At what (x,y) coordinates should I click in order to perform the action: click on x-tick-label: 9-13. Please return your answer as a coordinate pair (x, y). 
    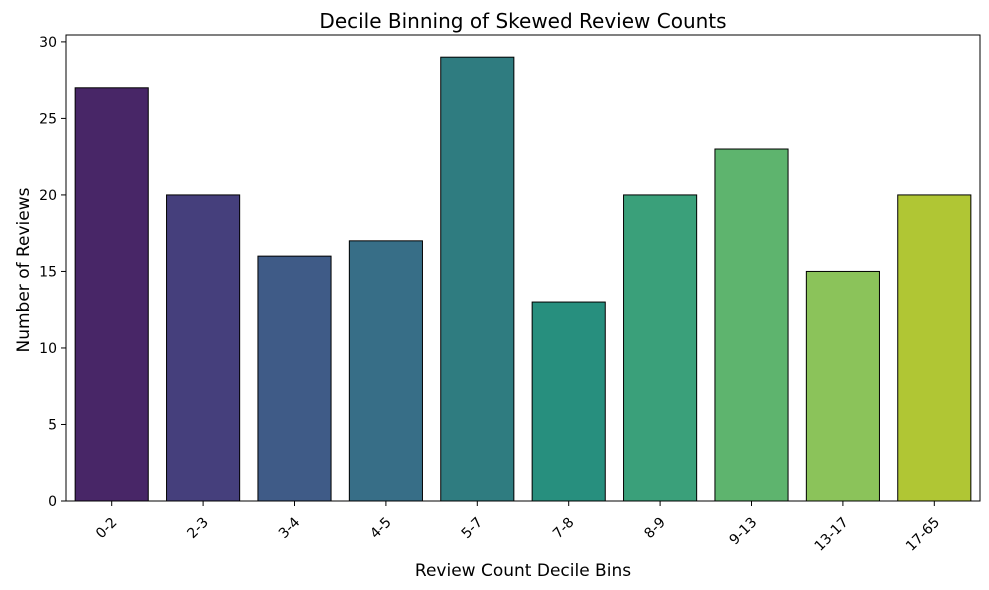
    Looking at the image, I should click on (744, 532).